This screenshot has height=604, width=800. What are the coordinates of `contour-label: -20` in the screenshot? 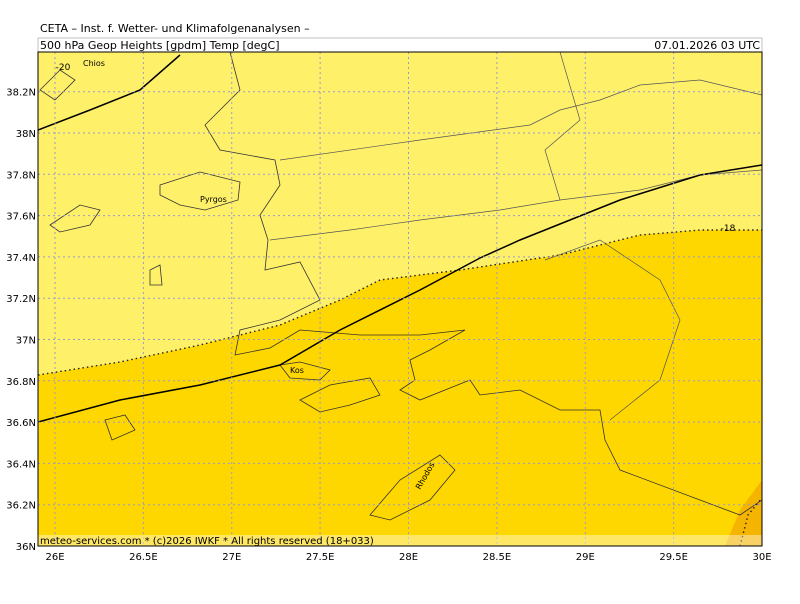 It's located at (63, 68).